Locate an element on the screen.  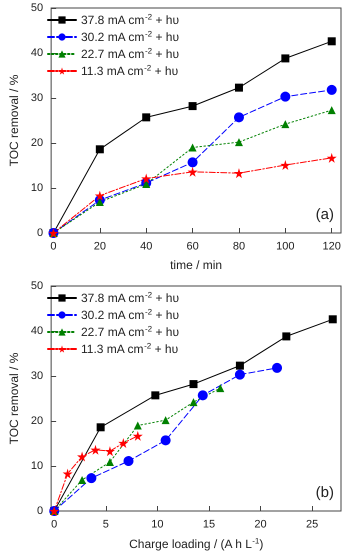
x-tick-label: 80 is located at coordinates (239, 246).